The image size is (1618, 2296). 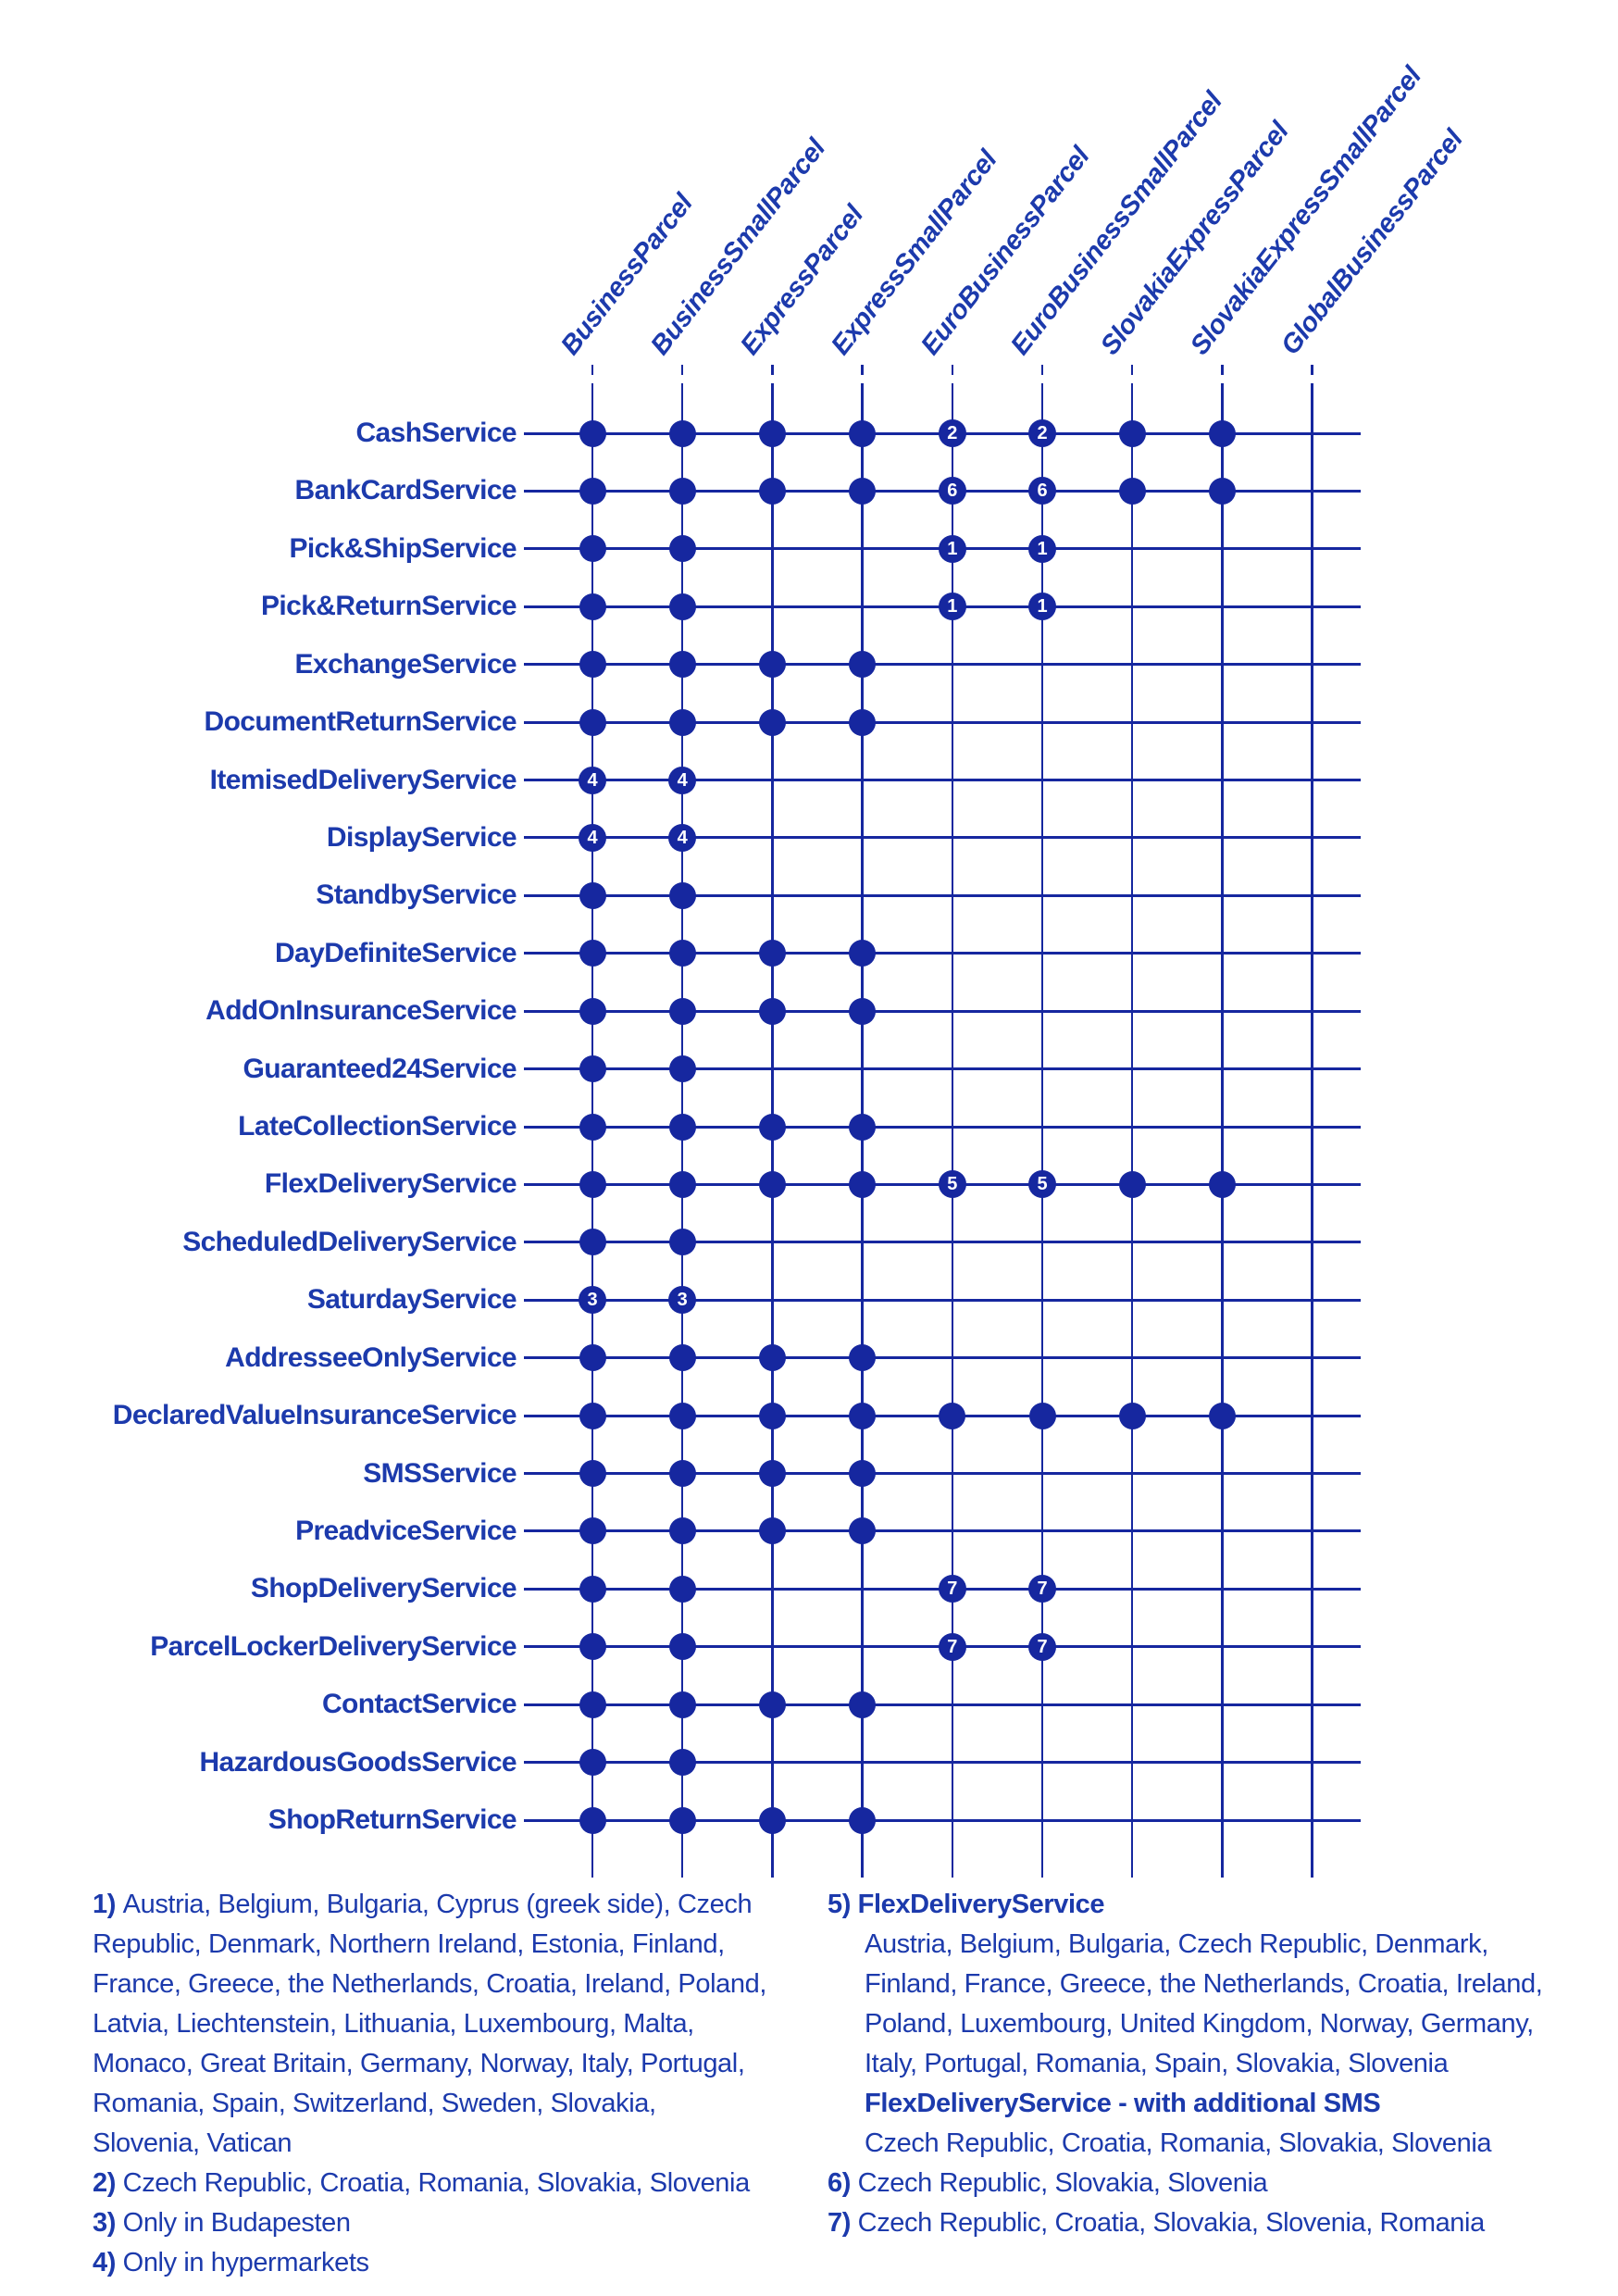 I want to click on column-header: ExpressSmallParcel, so click(x=914, y=253).